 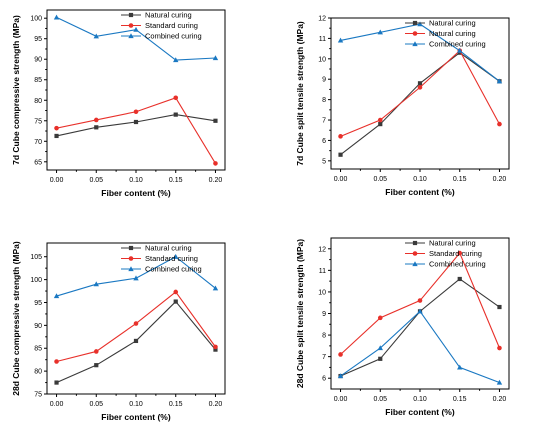 What do you see at coordinates (324, 357) in the screenshot?
I see `y-tick-label: 7` at bounding box center [324, 357].